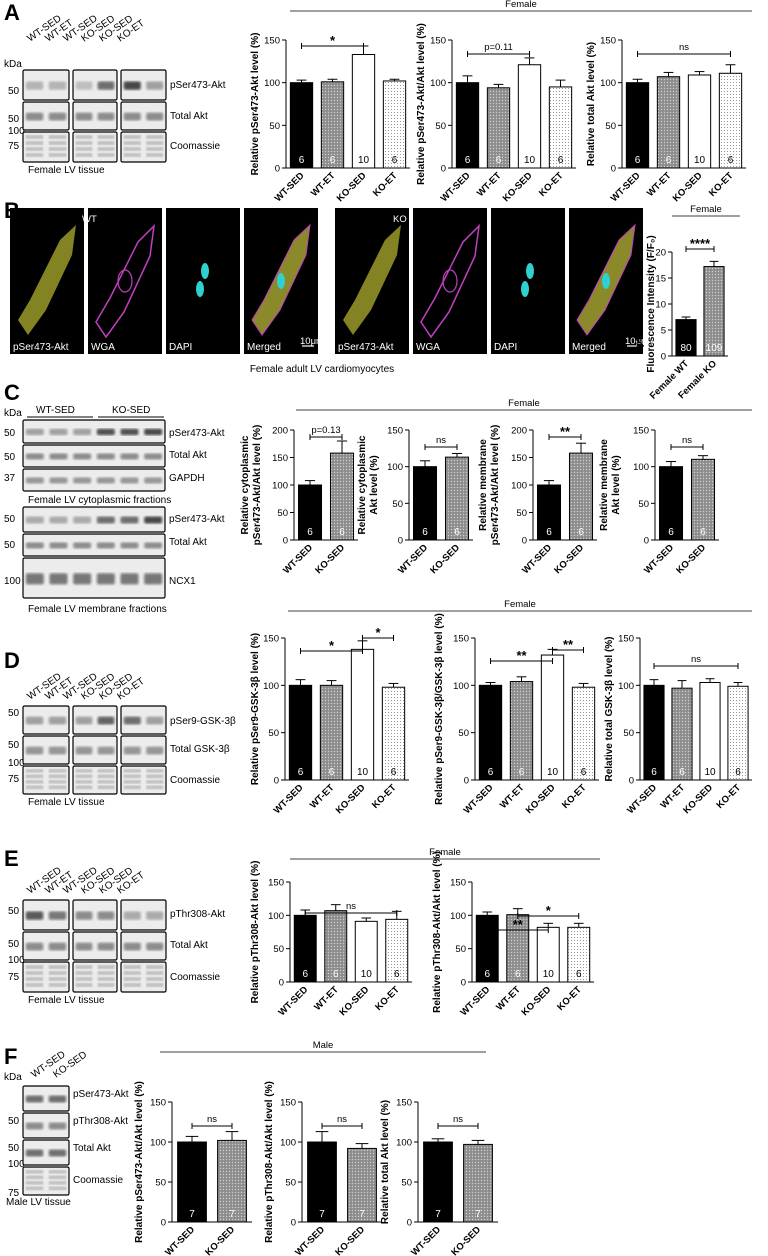 This screenshot has width=768, height=1256. Describe the element at coordinates (10, 1056) in the screenshot. I see `panel-label: F` at that location.